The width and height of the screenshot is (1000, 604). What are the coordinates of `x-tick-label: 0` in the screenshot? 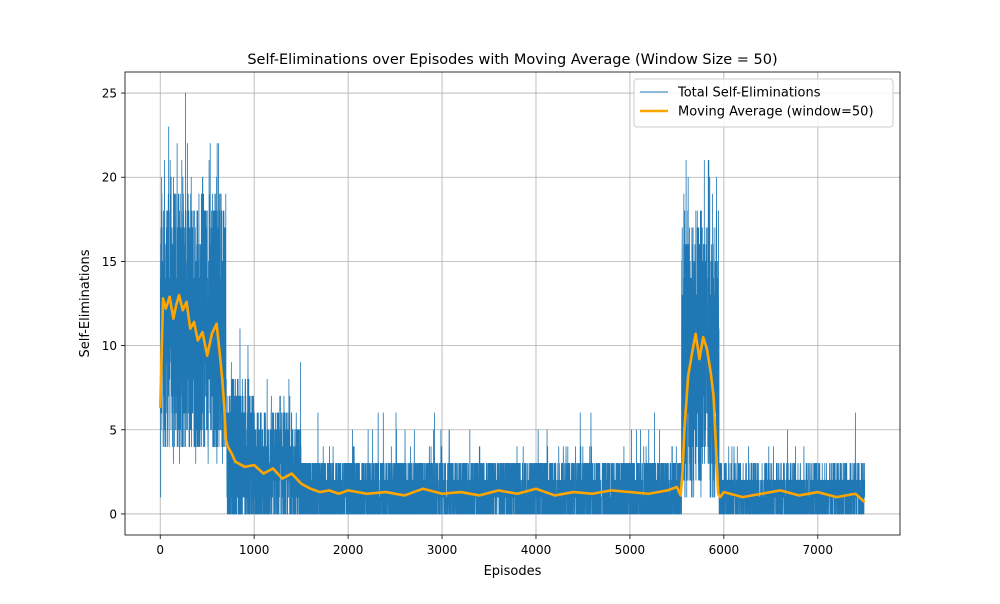 It's located at (160, 550).